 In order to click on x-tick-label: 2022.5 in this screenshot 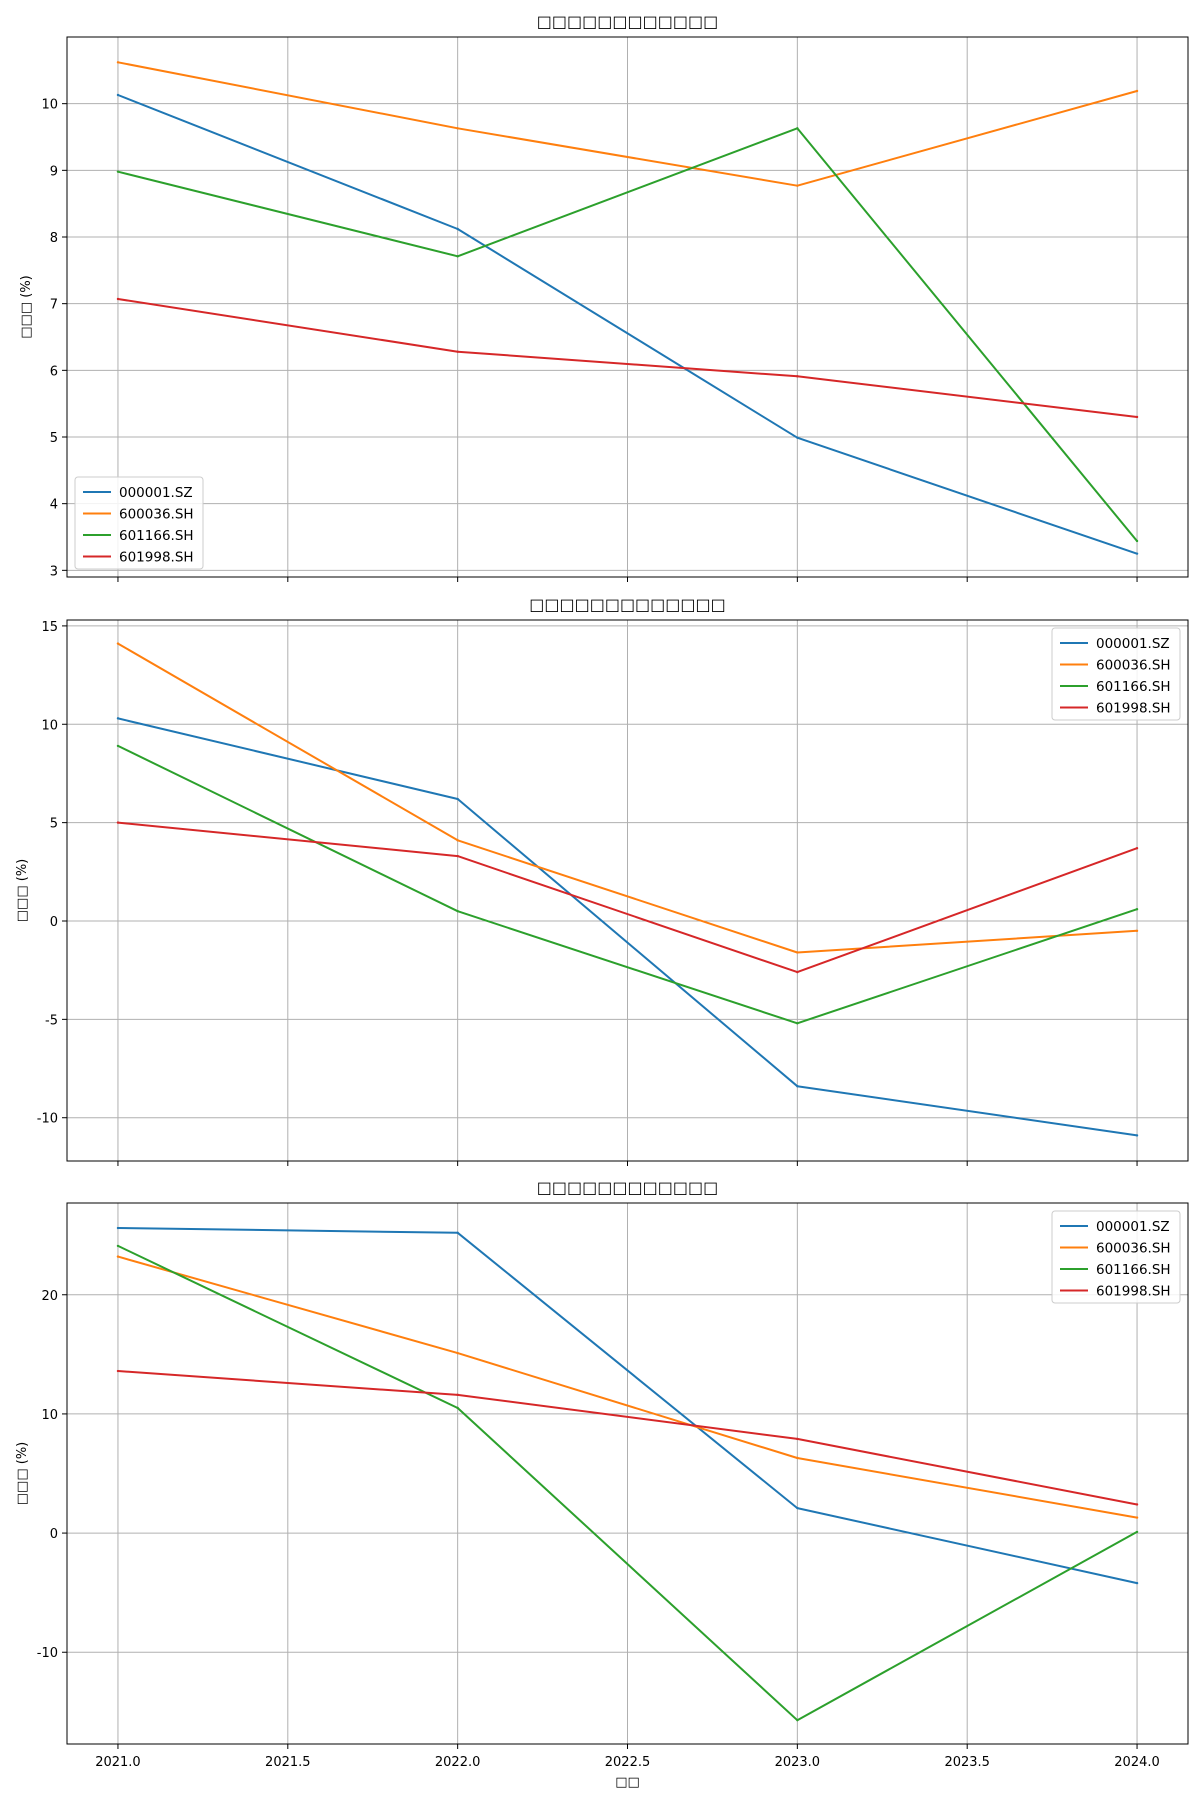, I will do `click(628, 1762)`.